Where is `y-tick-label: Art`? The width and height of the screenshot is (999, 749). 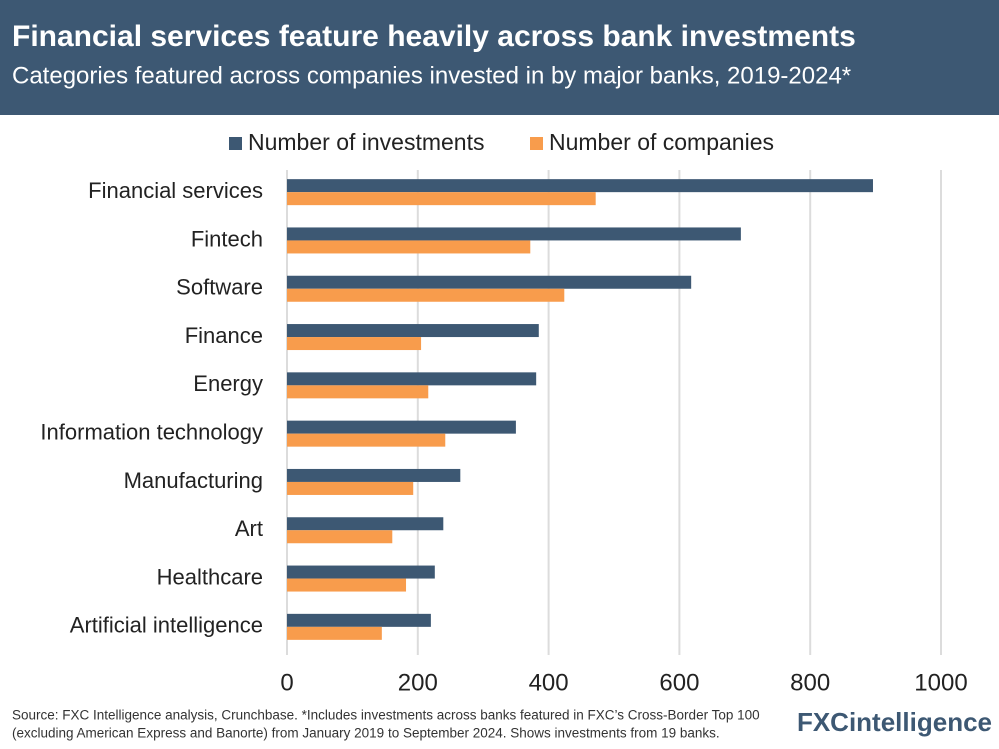 y-tick-label: Art is located at coordinates (249, 528).